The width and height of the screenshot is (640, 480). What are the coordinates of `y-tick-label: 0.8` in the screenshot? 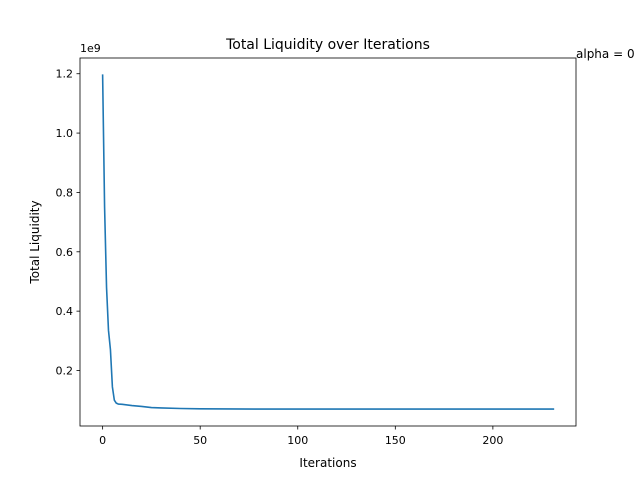 It's located at (65, 192).